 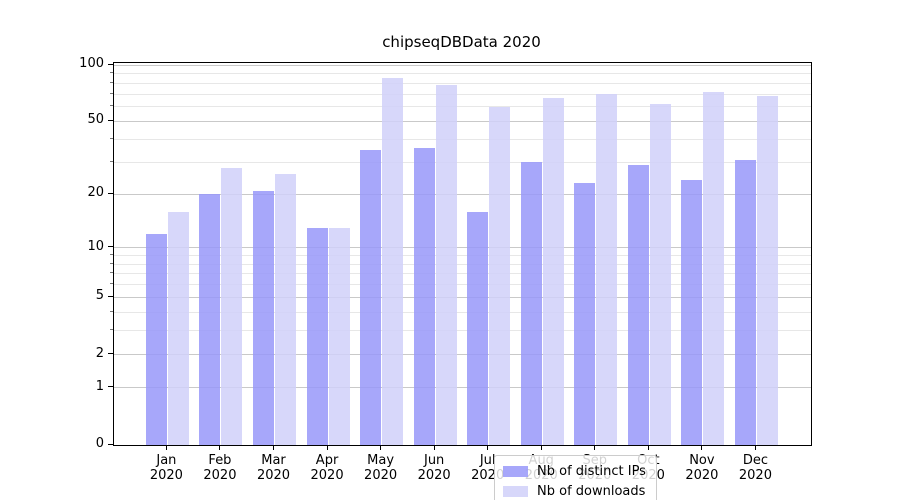 I want to click on bar-distinct-ips-dec, so click(x=745, y=302).